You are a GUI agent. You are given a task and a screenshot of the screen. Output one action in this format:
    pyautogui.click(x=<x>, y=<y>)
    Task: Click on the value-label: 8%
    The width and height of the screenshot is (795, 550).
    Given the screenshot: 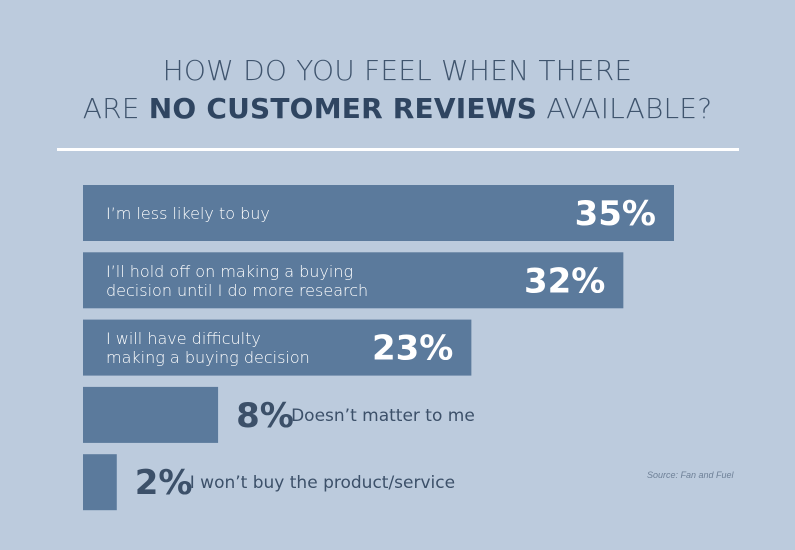 What is the action you would take?
    pyautogui.click(x=265, y=416)
    